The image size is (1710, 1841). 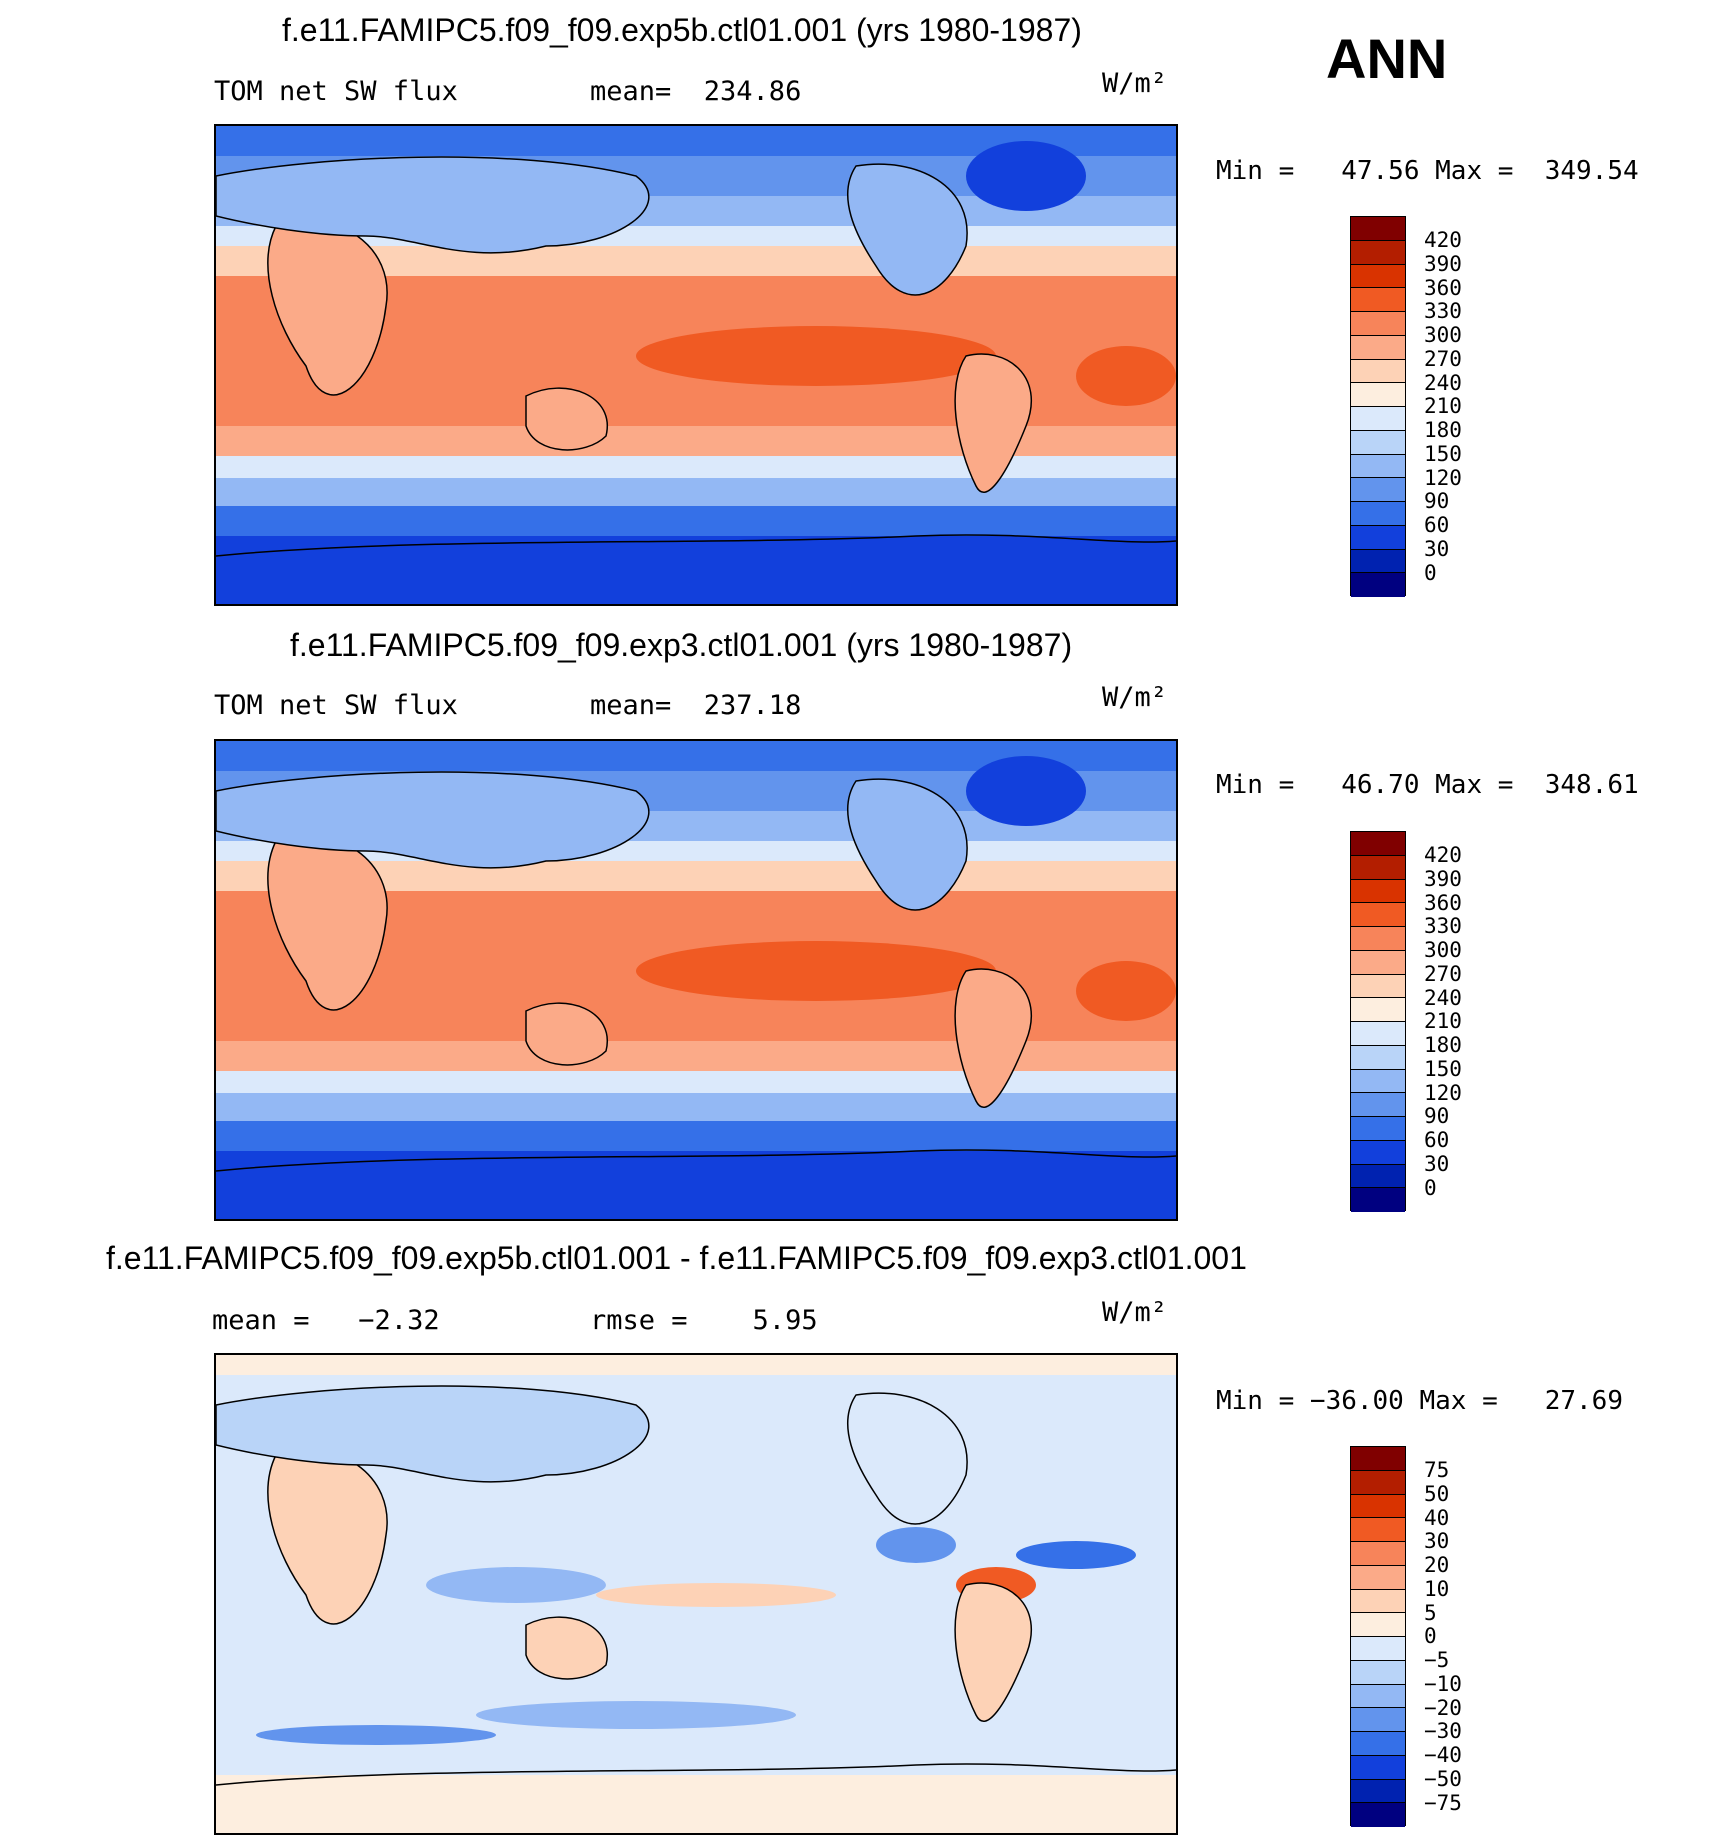 What do you see at coordinates (1437, 1565) in the screenshot?
I see `colorbar-tick: 20` at bounding box center [1437, 1565].